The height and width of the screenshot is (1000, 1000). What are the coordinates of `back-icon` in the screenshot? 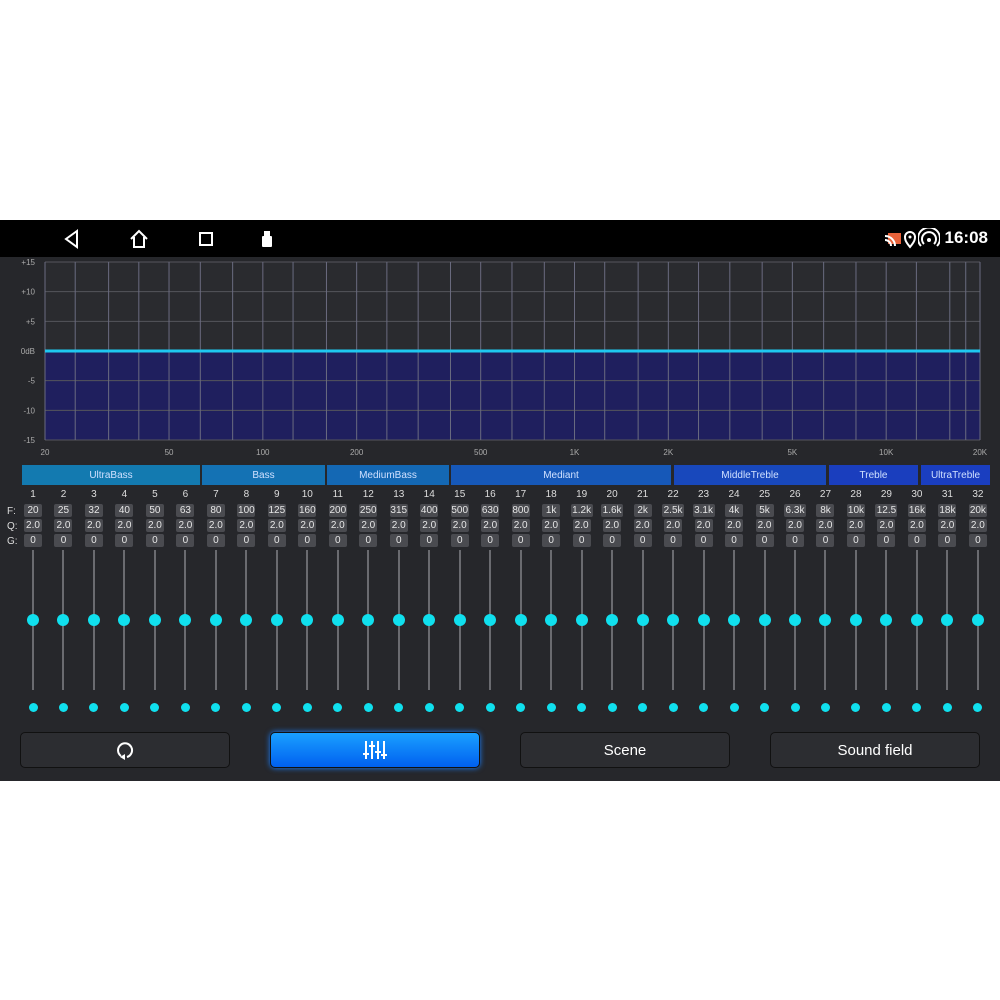 It's located at (72, 239).